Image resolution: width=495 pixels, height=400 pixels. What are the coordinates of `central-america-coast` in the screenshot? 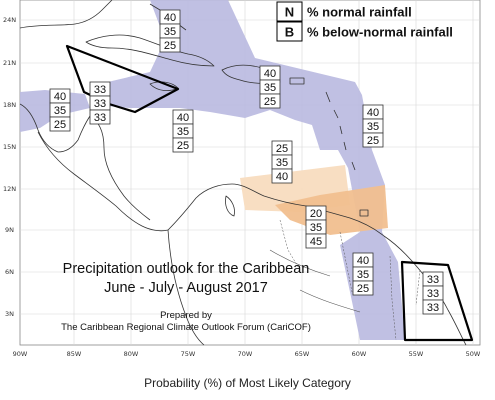 It's located at (103, 173).